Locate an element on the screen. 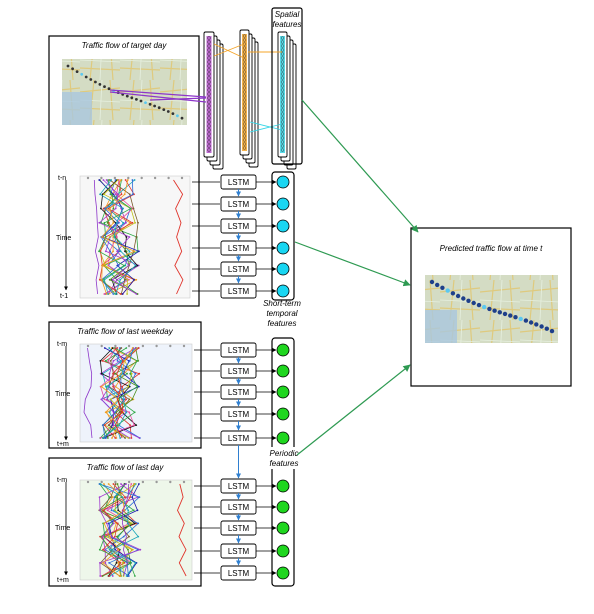 The height and width of the screenshot is (614, 594). target-day-title: Traffic flow of target day is located at coordinates (125, 45).